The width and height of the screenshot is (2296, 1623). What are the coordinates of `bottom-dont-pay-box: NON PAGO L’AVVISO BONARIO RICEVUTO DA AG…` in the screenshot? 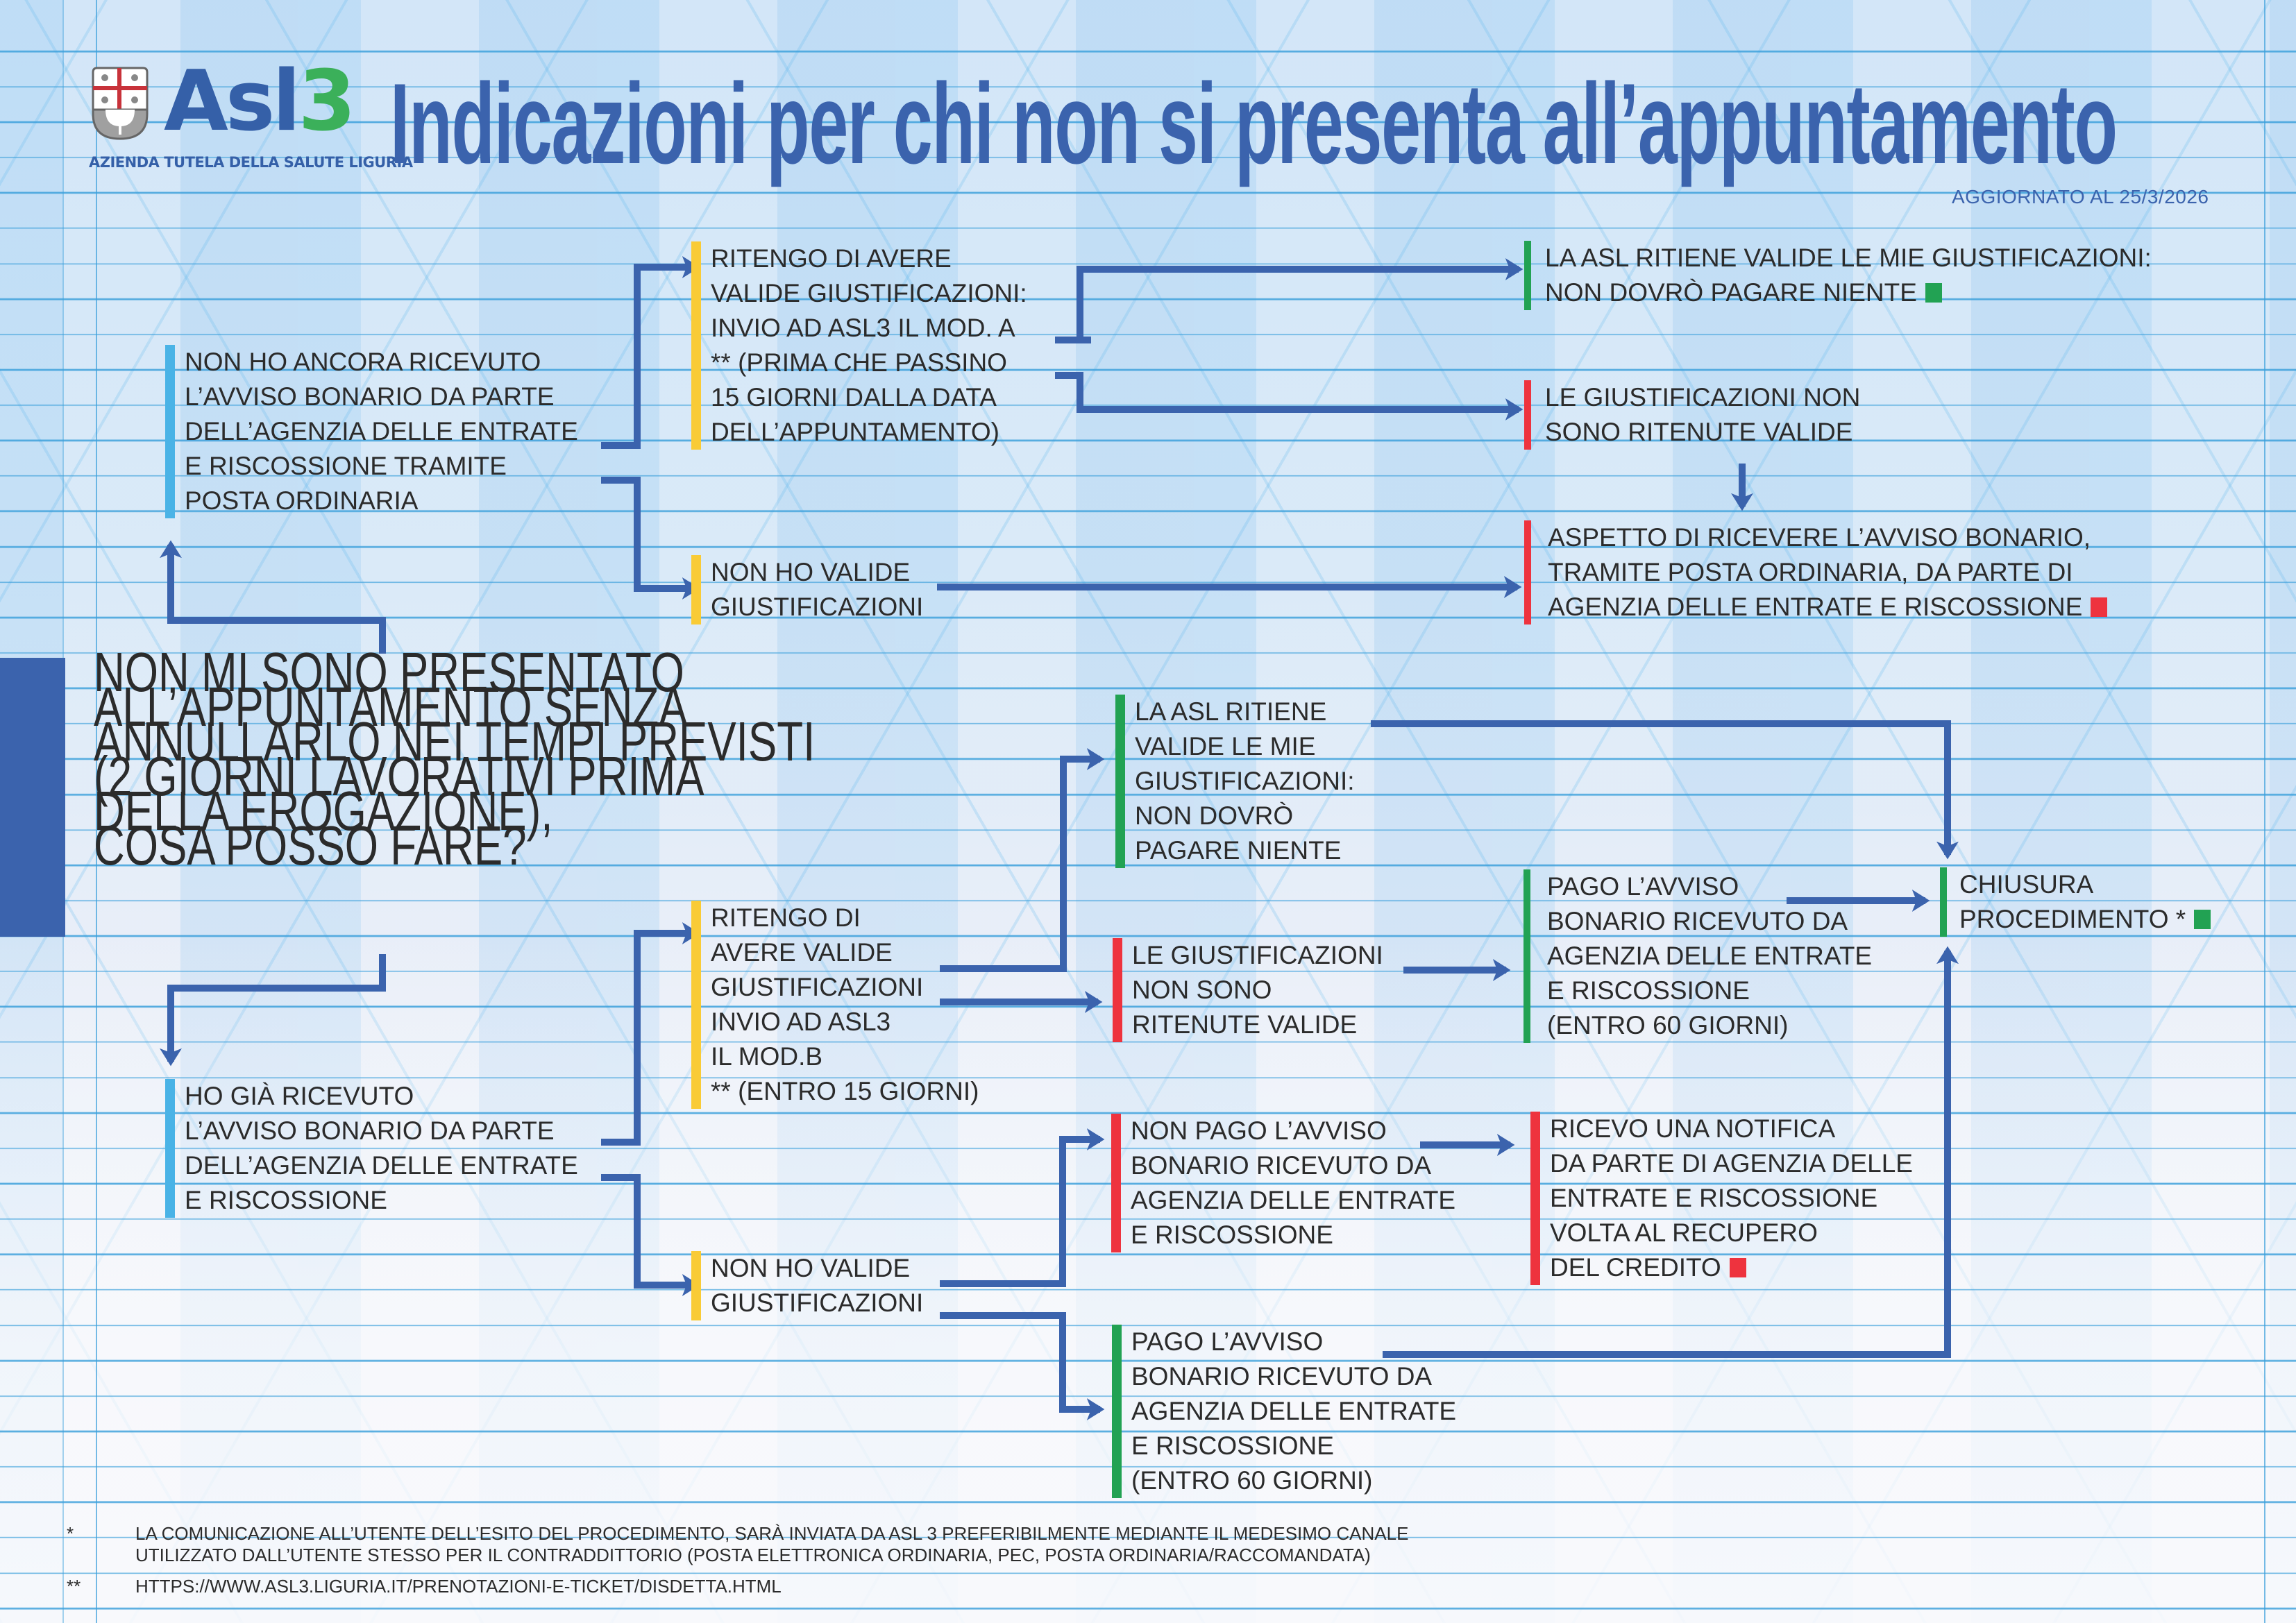 It's located at (1283, 1183).